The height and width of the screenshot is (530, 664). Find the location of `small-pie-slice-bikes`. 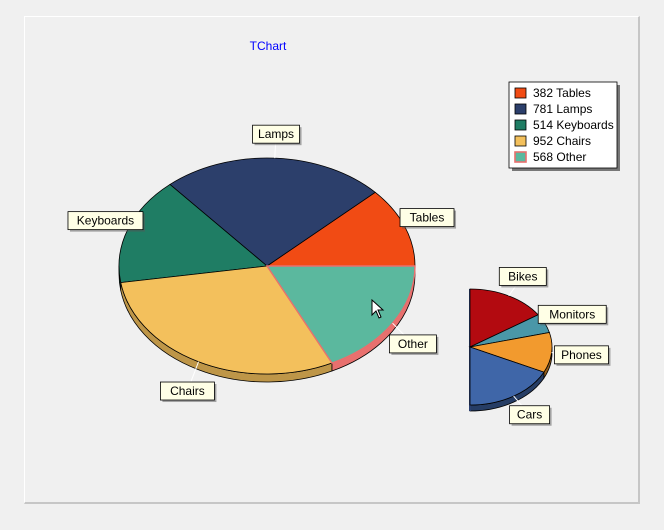

small-pie-slice-bikes is located at coordinates (504, 318).